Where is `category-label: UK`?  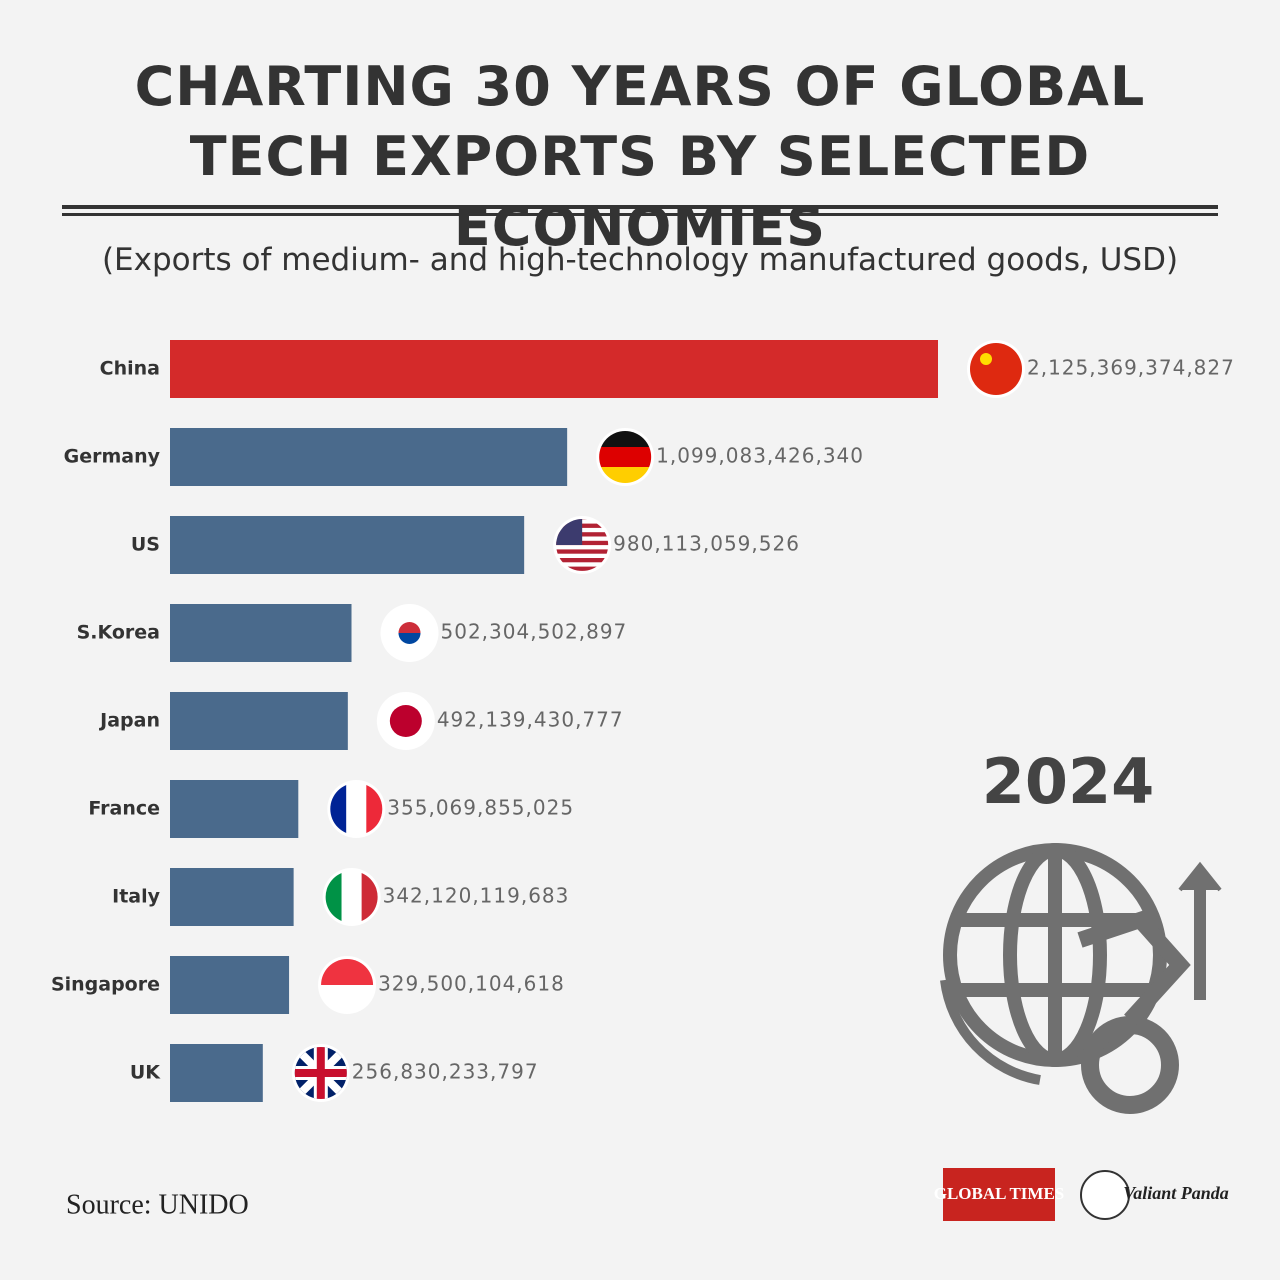
category-label: UK is located at coordinates (145, 1073).